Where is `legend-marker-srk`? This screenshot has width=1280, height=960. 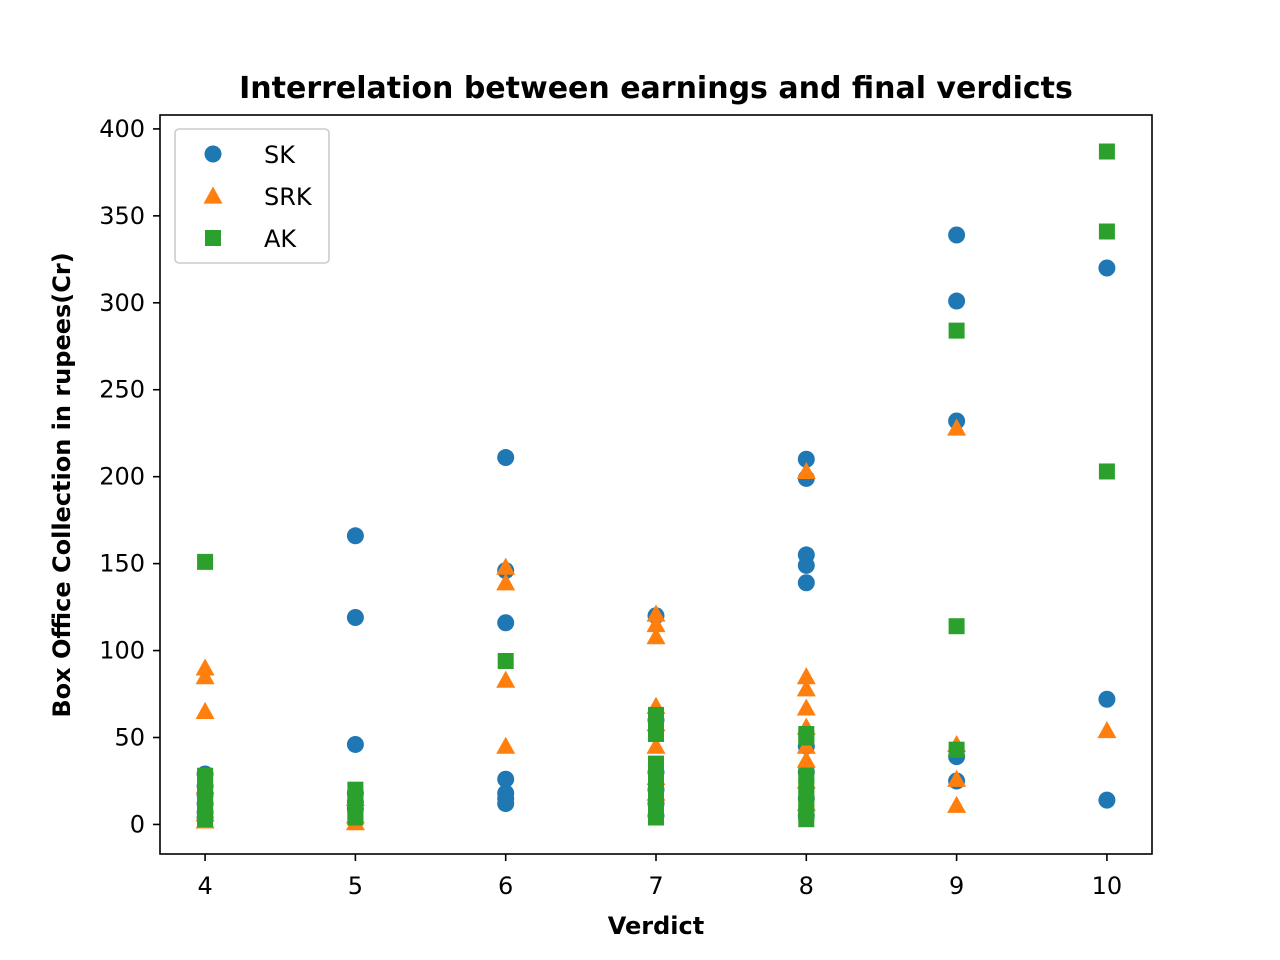
legend-marker-srk is located at coordinates (213, 195).